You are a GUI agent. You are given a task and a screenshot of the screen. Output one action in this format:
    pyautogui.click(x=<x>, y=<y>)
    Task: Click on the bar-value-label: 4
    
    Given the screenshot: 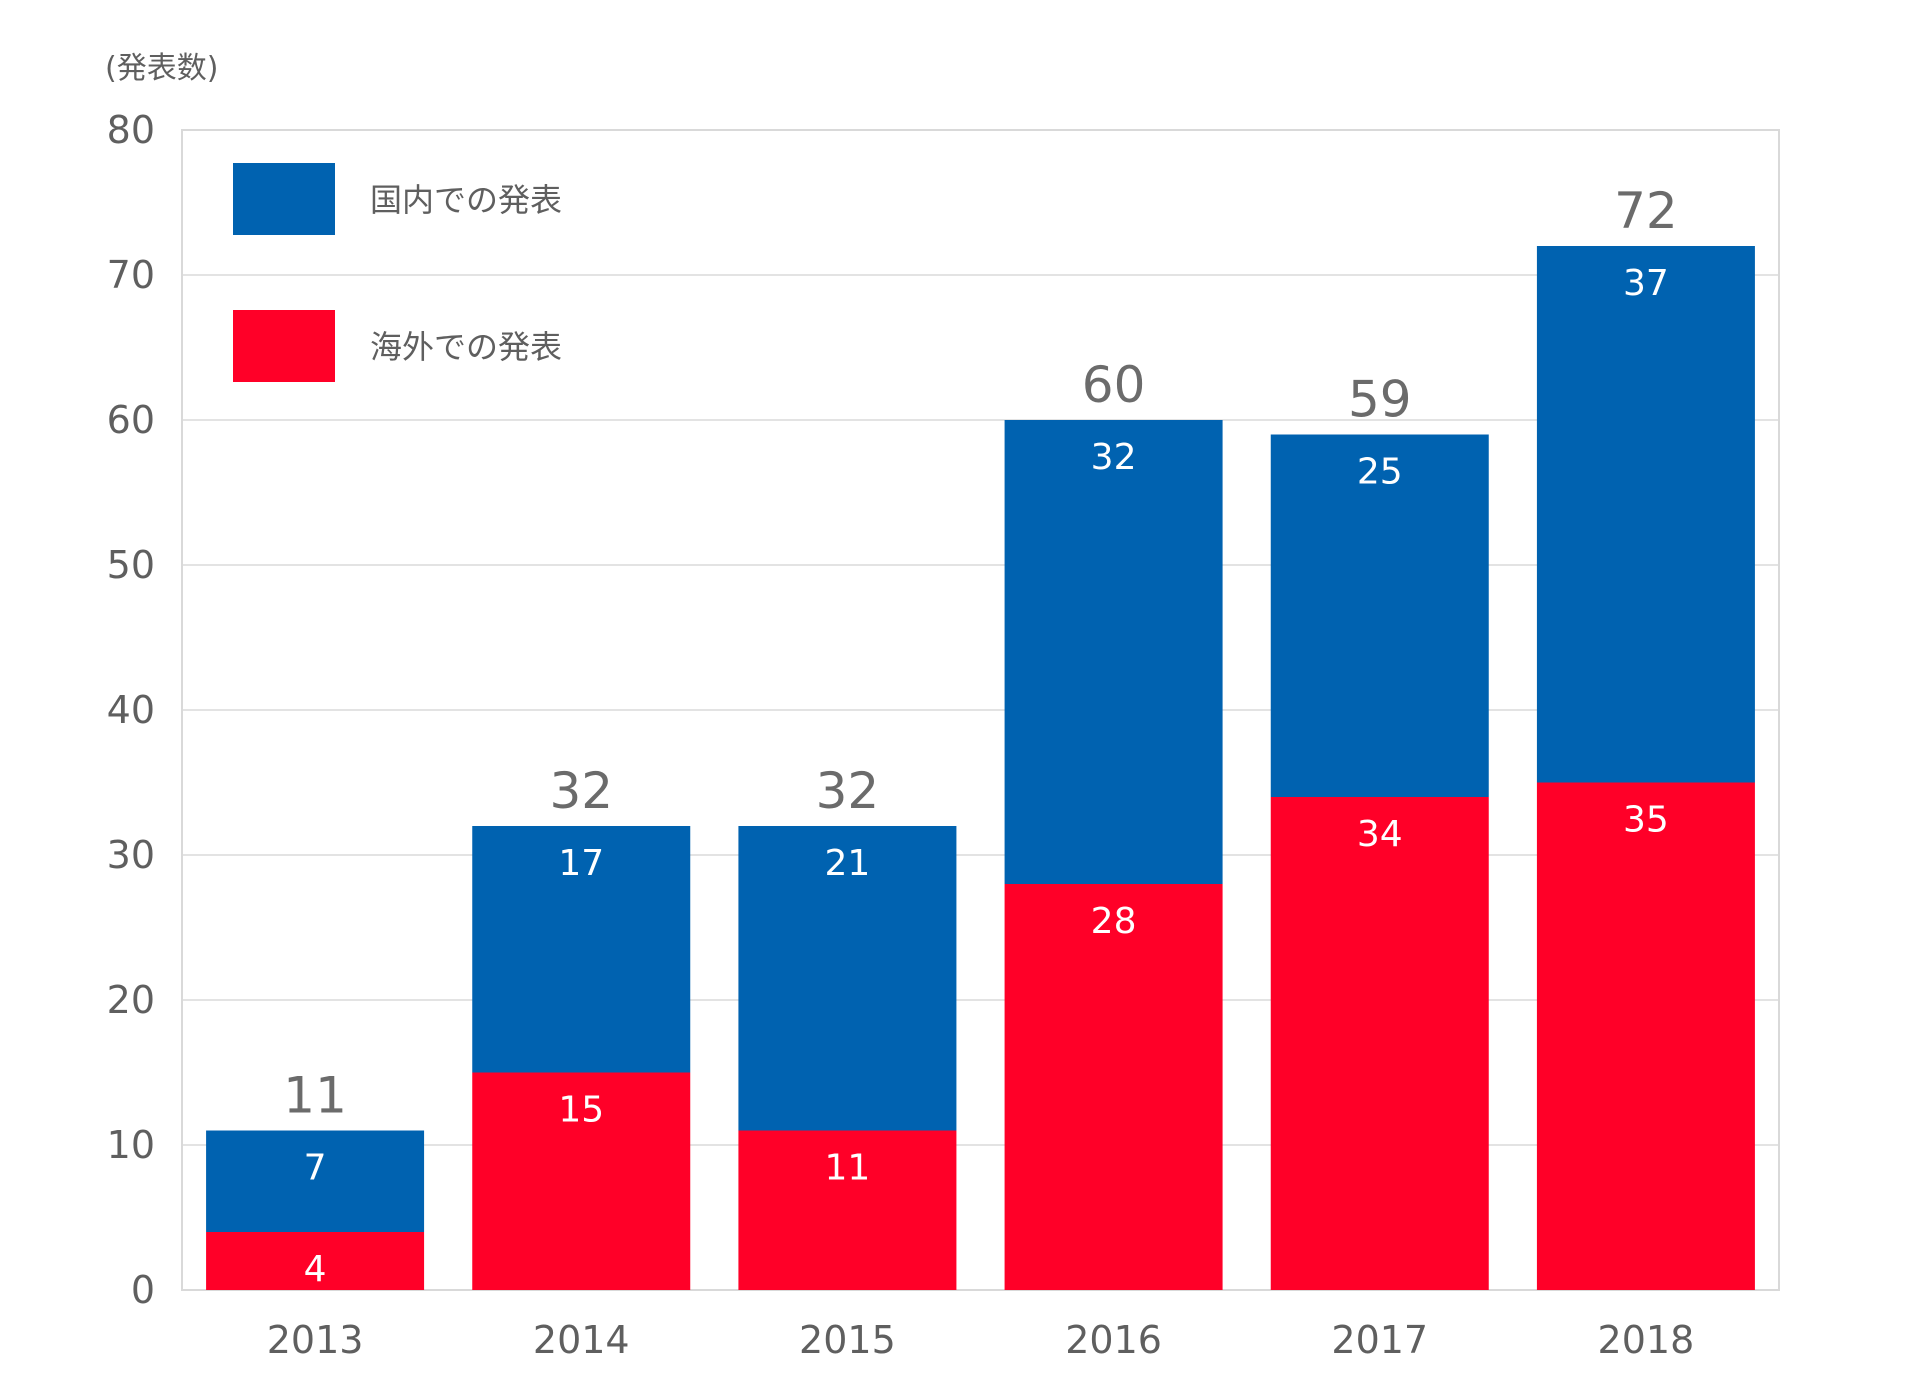 What is the action you would take?
    pyautogui.click(x=315, y=1269)
    